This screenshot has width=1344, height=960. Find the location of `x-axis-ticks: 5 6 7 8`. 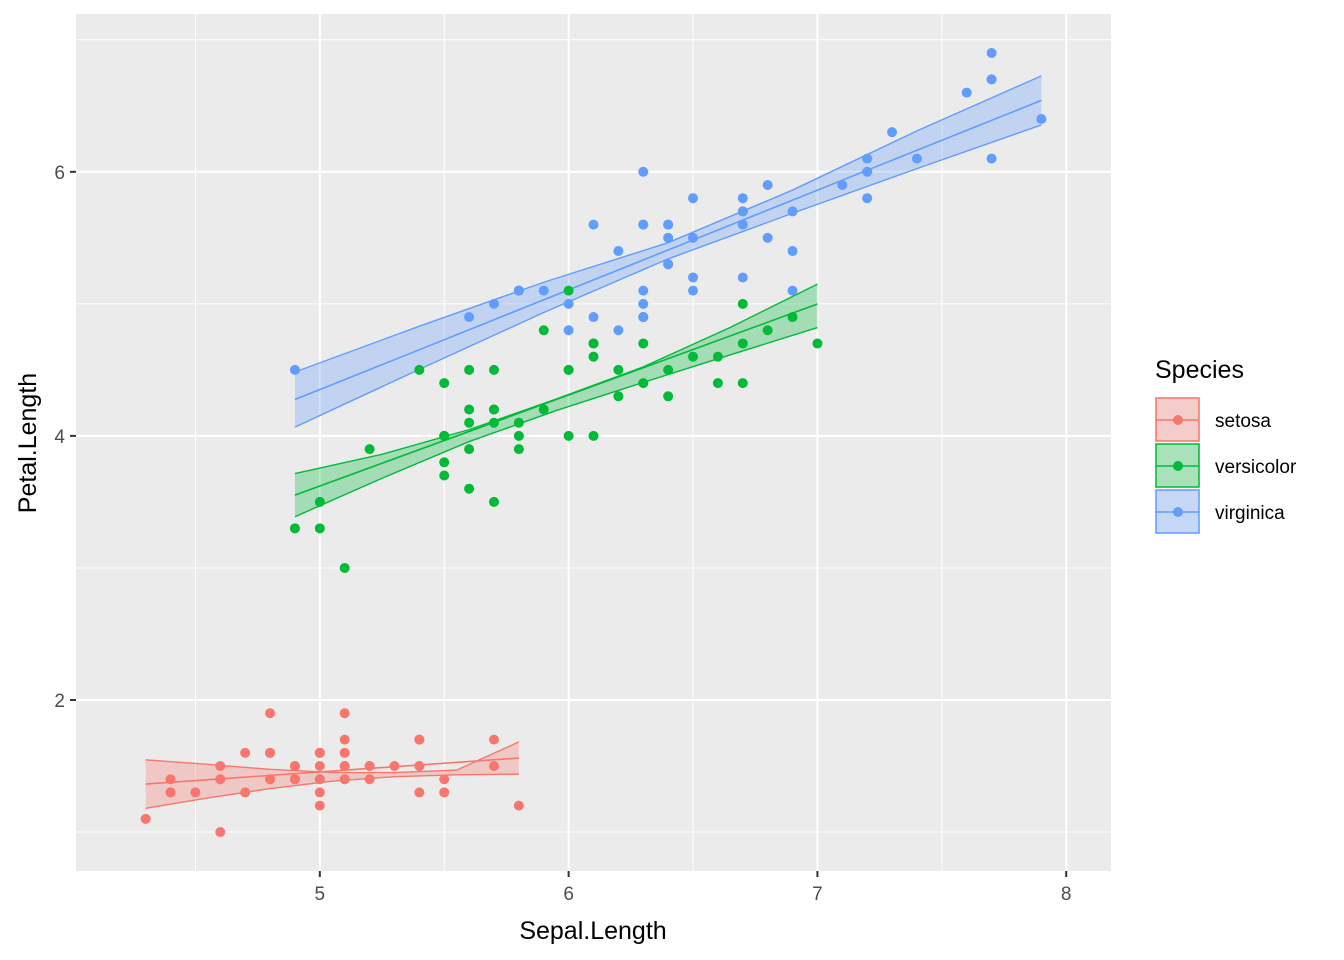

x-axis-ticks: 5 6 7 8 is located at coordinates (693, 888).